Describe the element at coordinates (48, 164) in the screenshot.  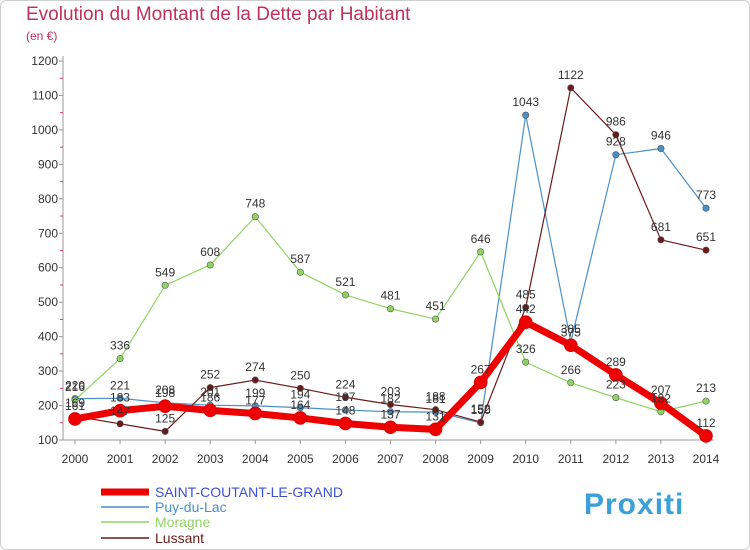
I see `y-tick-label: 900` at that location.